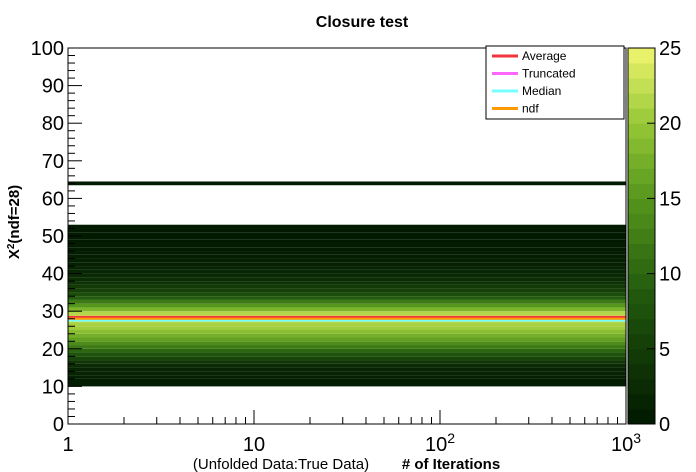 The height and width of the screenshot is (472, 696). What do you see at coordinates (53, 162) in the screenshot?
I see `y-tick-label: 70` at bounding box center [53, 162].